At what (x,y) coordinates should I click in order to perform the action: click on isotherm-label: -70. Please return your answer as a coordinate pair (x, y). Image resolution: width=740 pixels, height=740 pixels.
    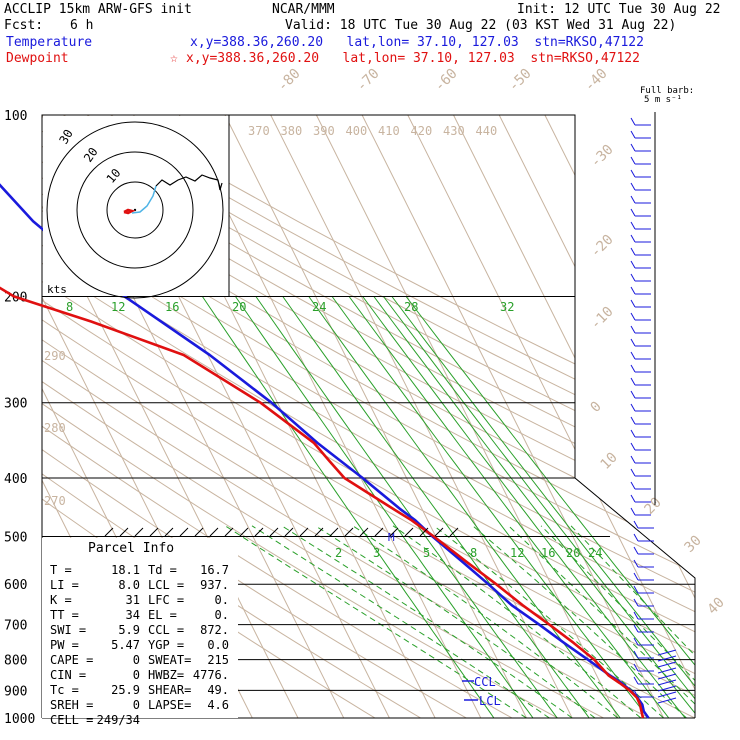
    Looking at the image, I should click on (368, 80).